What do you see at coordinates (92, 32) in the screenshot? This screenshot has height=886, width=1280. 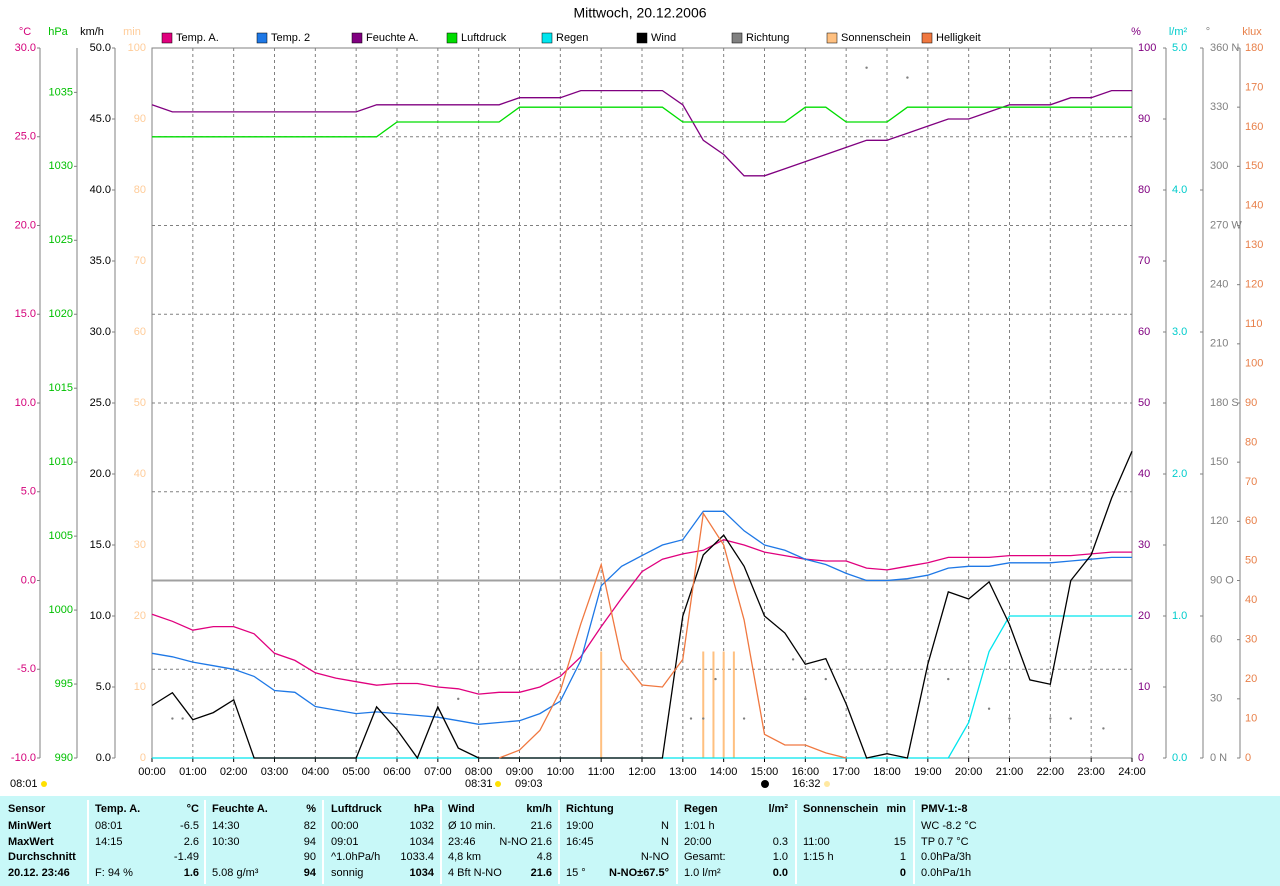 I see `axis-unit: km/h` at bounding box center [92, 32].